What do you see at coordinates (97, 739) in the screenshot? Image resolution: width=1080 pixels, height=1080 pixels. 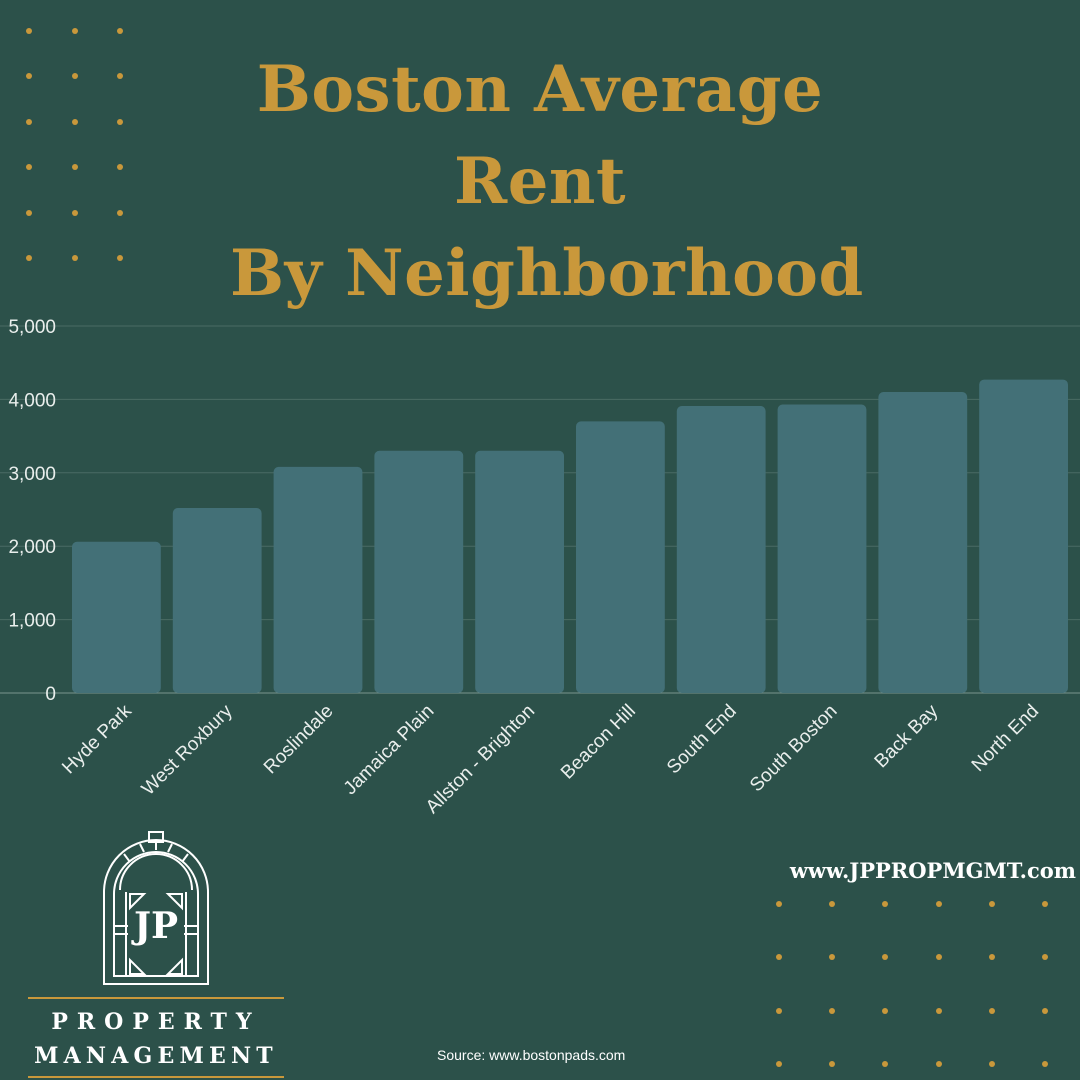 I see `x-tick-label: Hyde Park` at bounding box center [97, 739].